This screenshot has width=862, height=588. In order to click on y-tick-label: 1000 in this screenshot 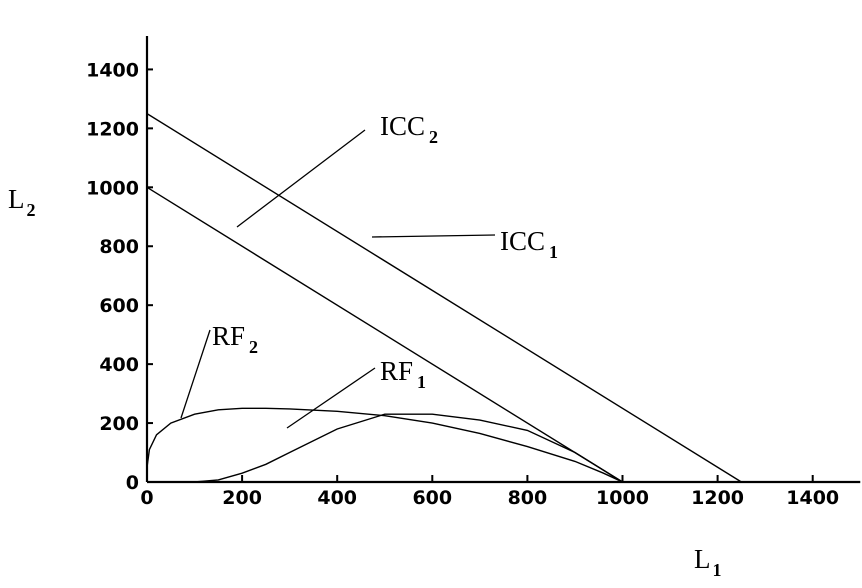, I will do `click(112, 188)`.